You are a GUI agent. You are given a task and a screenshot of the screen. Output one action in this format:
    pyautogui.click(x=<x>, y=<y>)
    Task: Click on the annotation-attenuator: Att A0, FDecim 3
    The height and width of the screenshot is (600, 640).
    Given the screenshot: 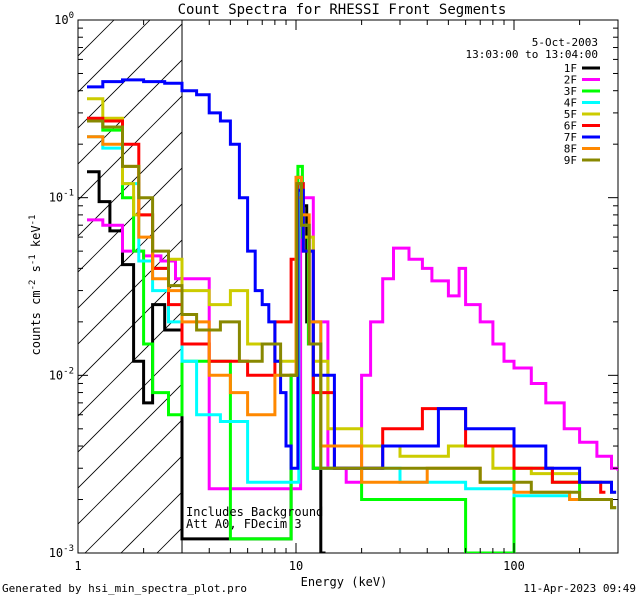 What is the action you would take?
    pyautogui.click(x=244, y=524)
    